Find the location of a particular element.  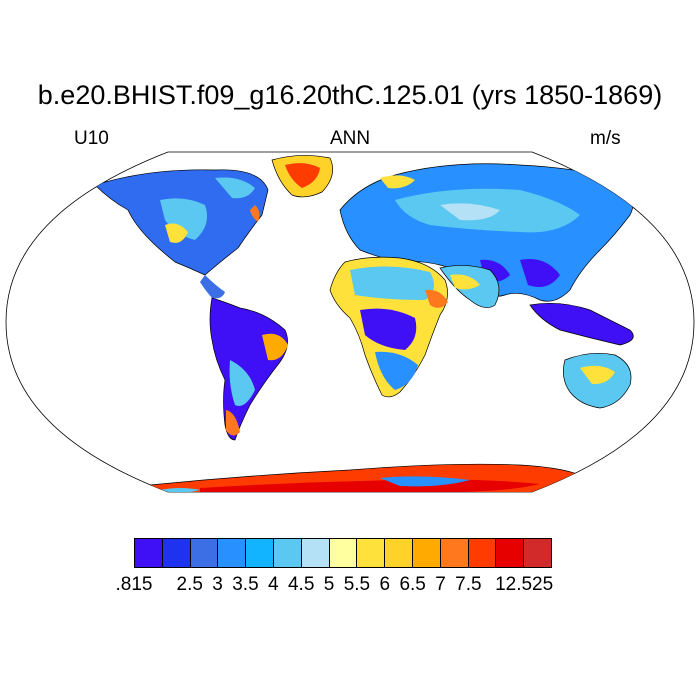

variable-label: U10 is located at coordinates (91, 138).